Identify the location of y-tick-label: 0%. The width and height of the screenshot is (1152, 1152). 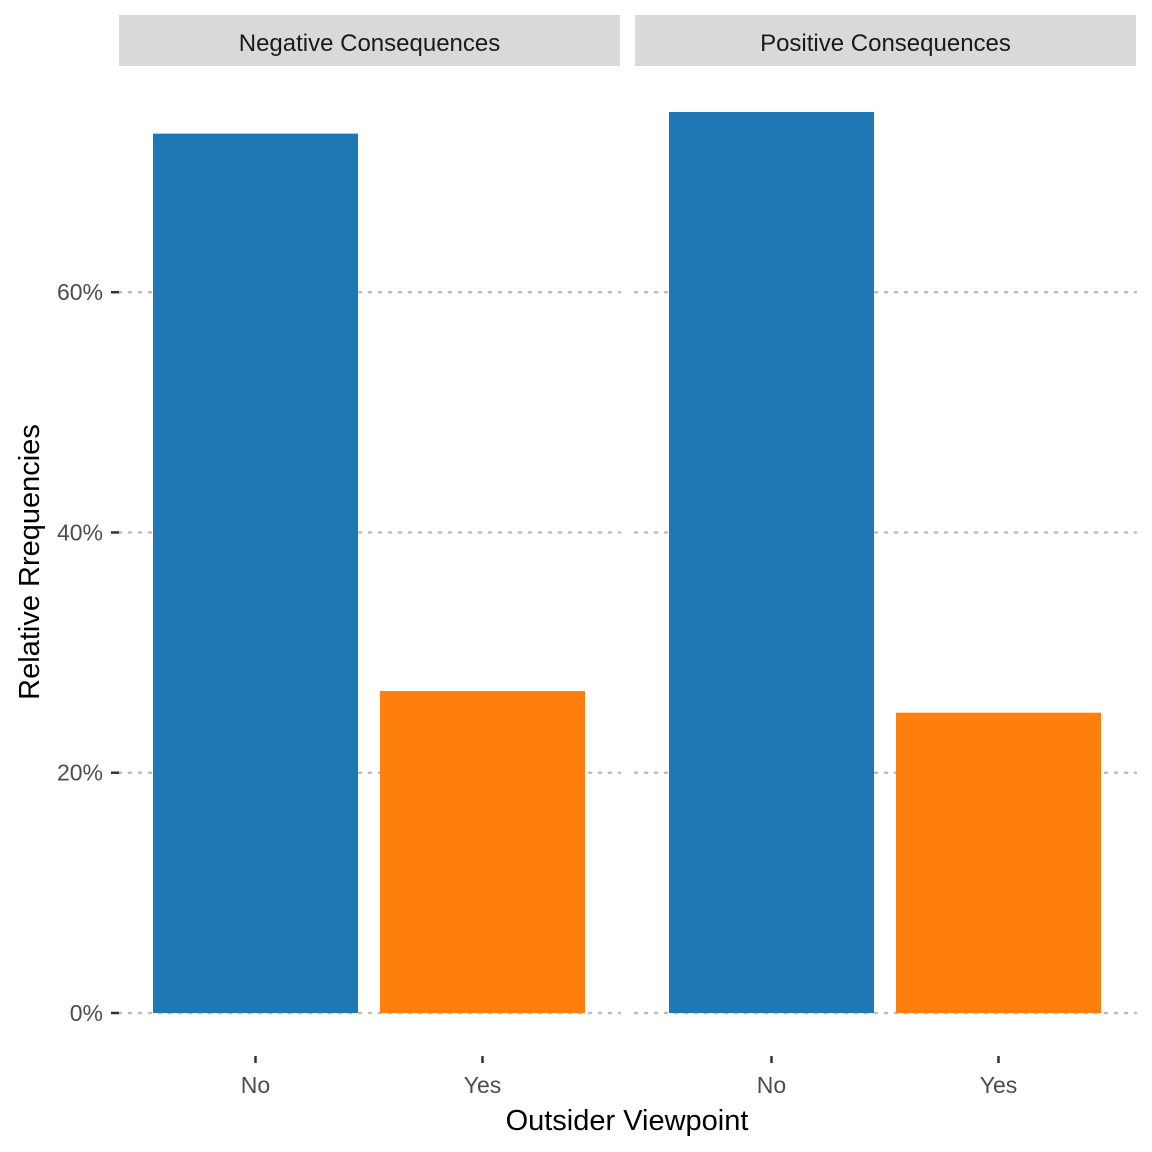
(86, 1013).